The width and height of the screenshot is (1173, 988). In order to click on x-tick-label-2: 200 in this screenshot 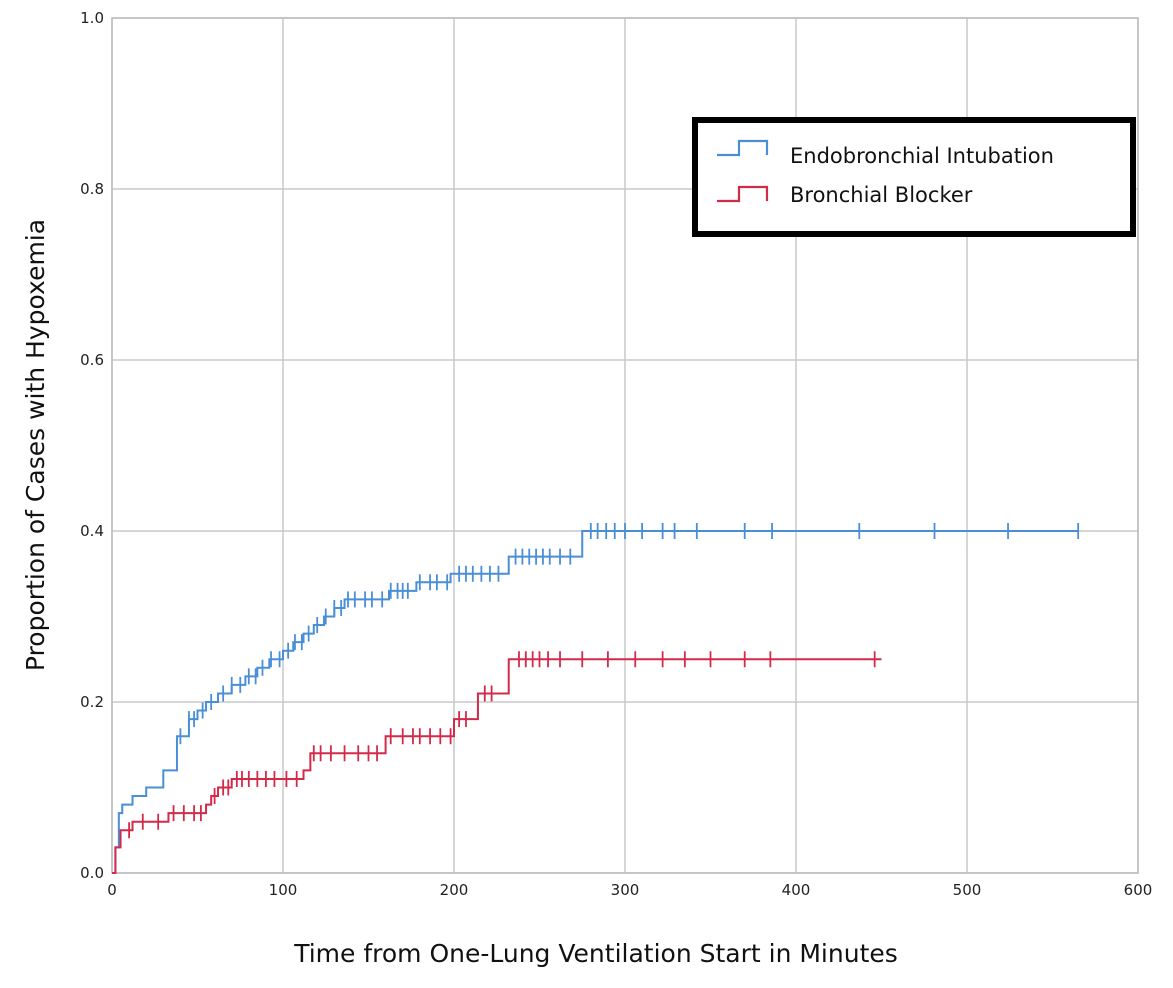, I will do `click(454, 890)`.